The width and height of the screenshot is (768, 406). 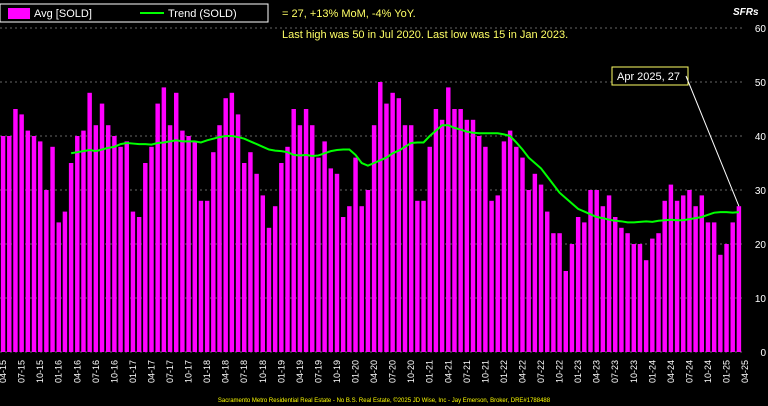 I want to click on x-tick-label: 04-17, so click(x=151, y=371).